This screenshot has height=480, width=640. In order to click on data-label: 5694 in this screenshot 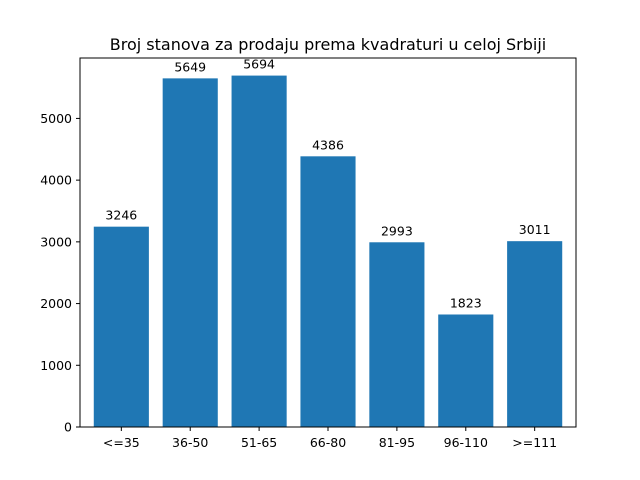, I will do `click(259, 64)`.